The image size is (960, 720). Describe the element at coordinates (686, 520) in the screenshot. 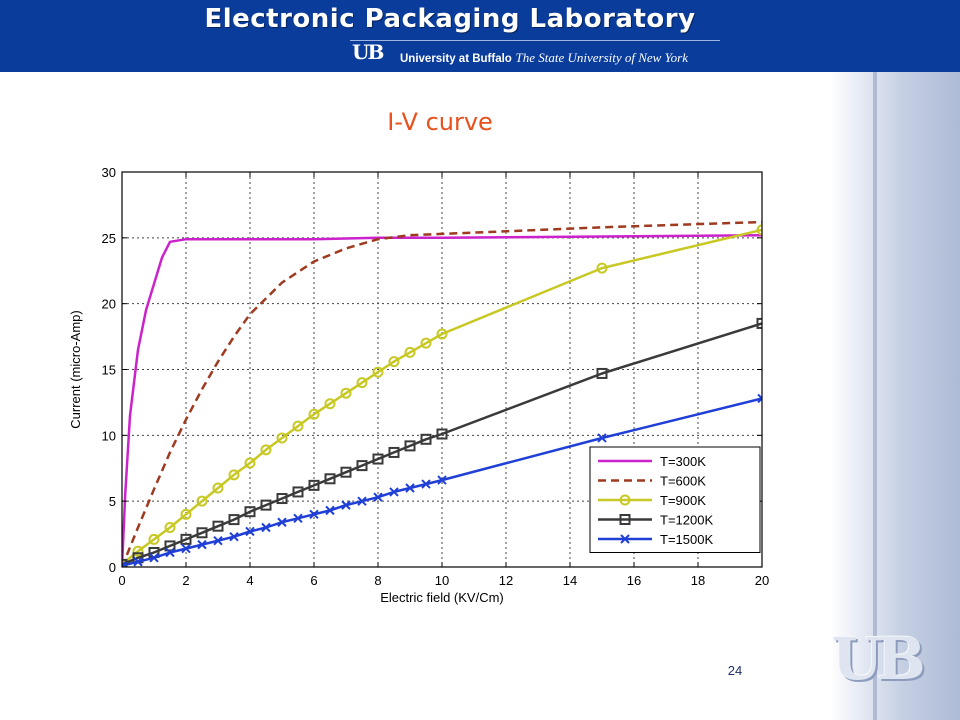

I see `legend-label: T=1200K` at that location.